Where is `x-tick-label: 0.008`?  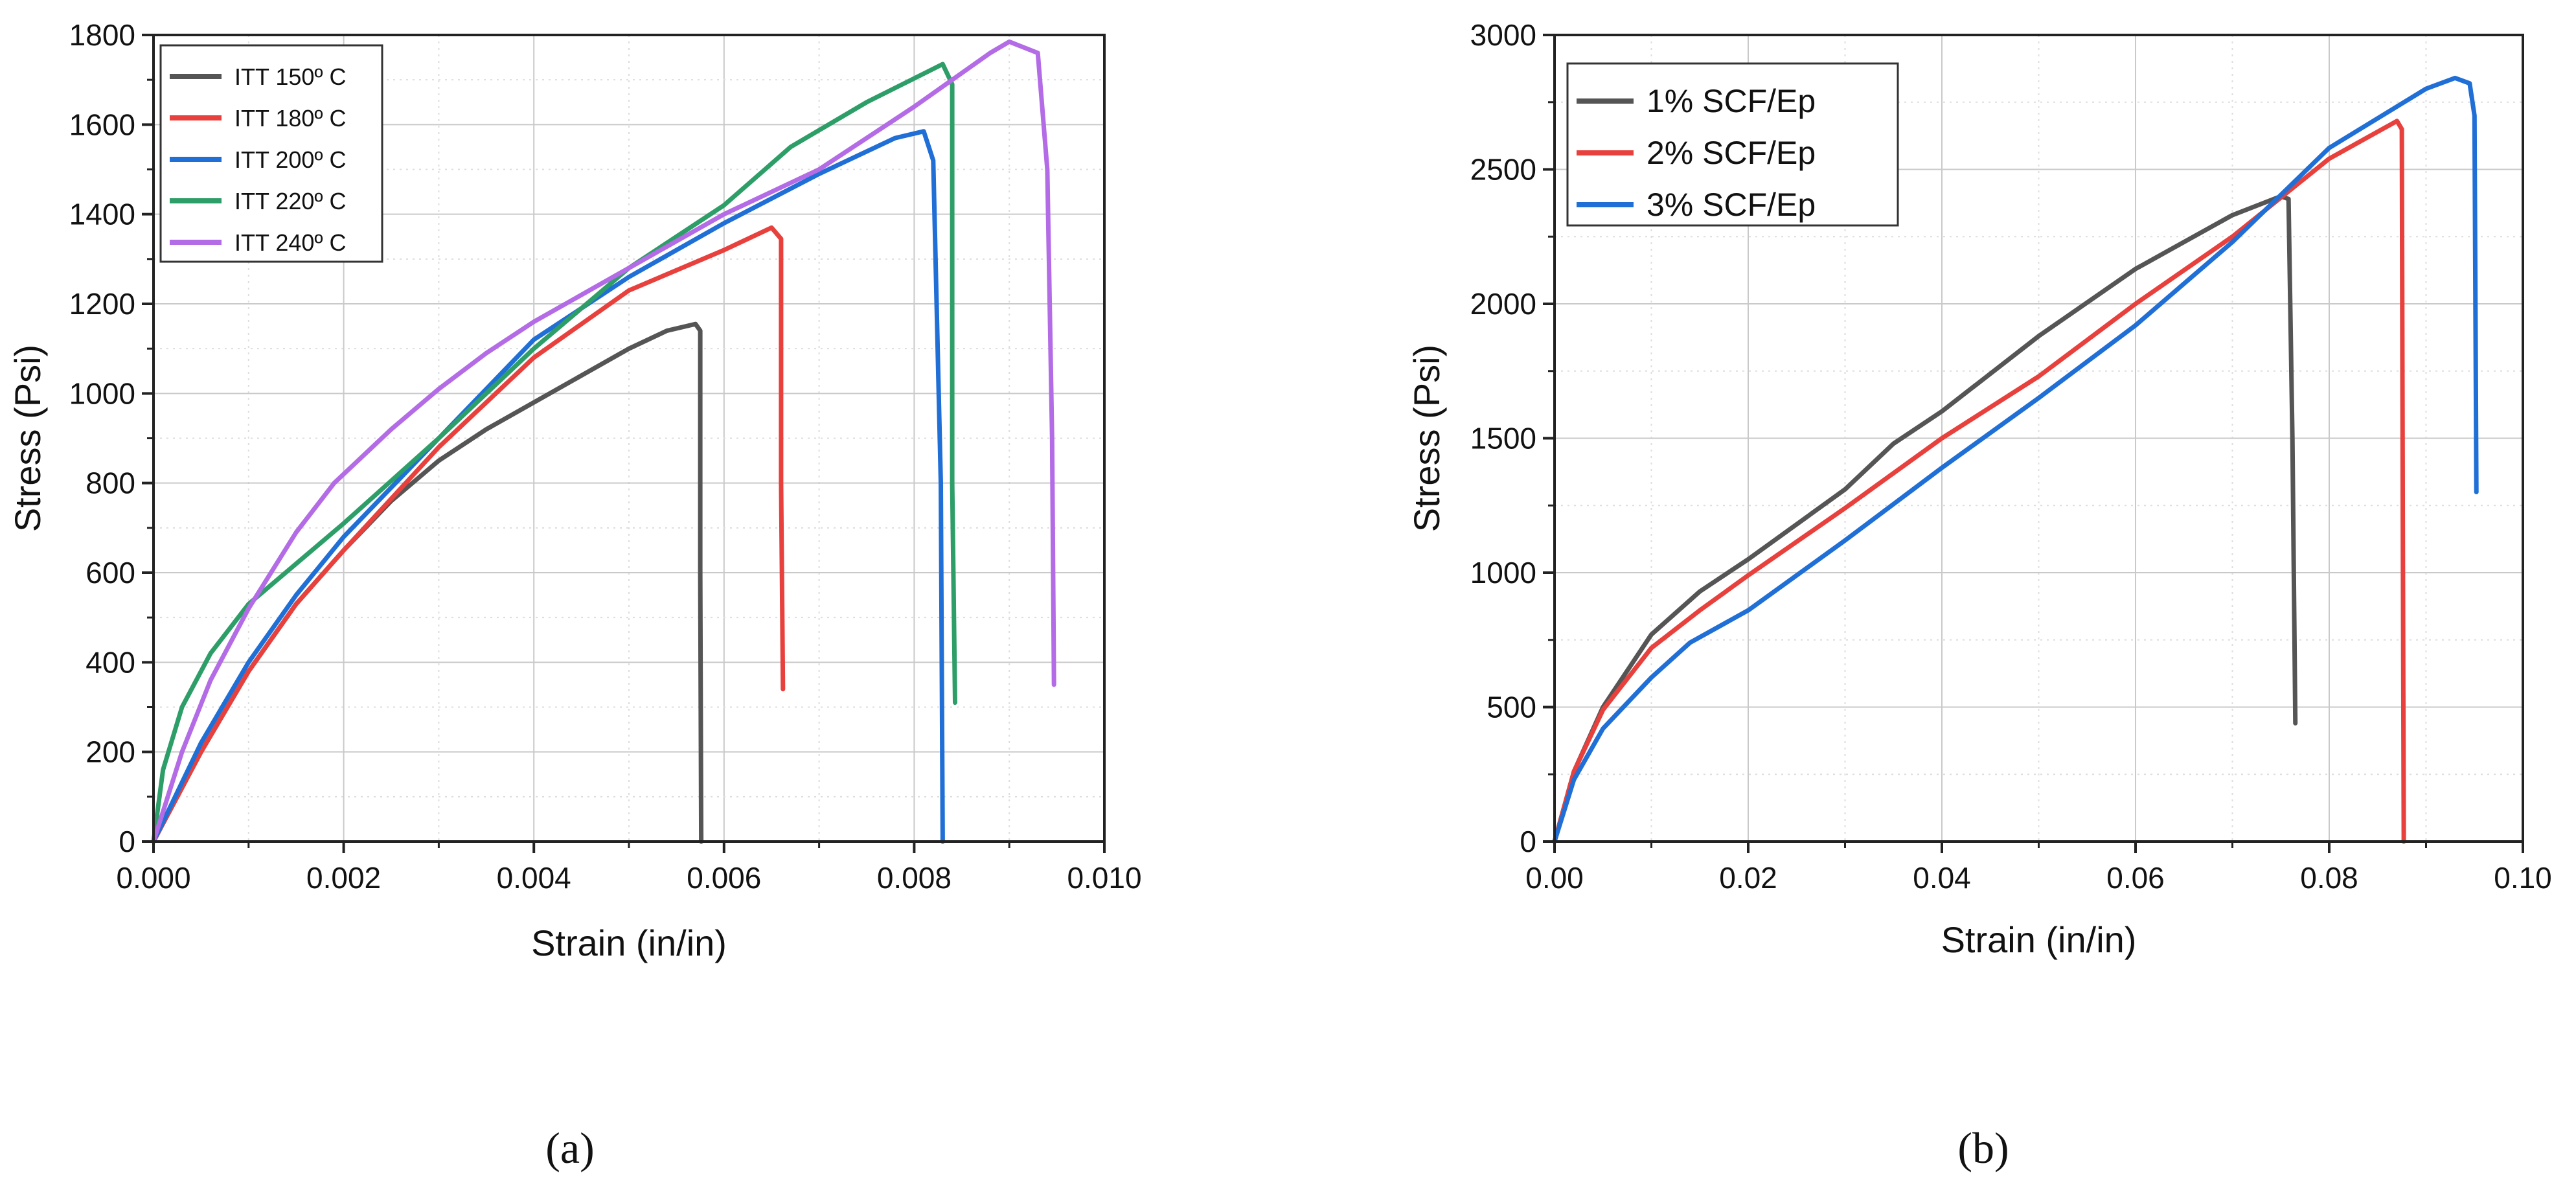 x-tick-label: 0.008 is located at coordinates (915, 878).